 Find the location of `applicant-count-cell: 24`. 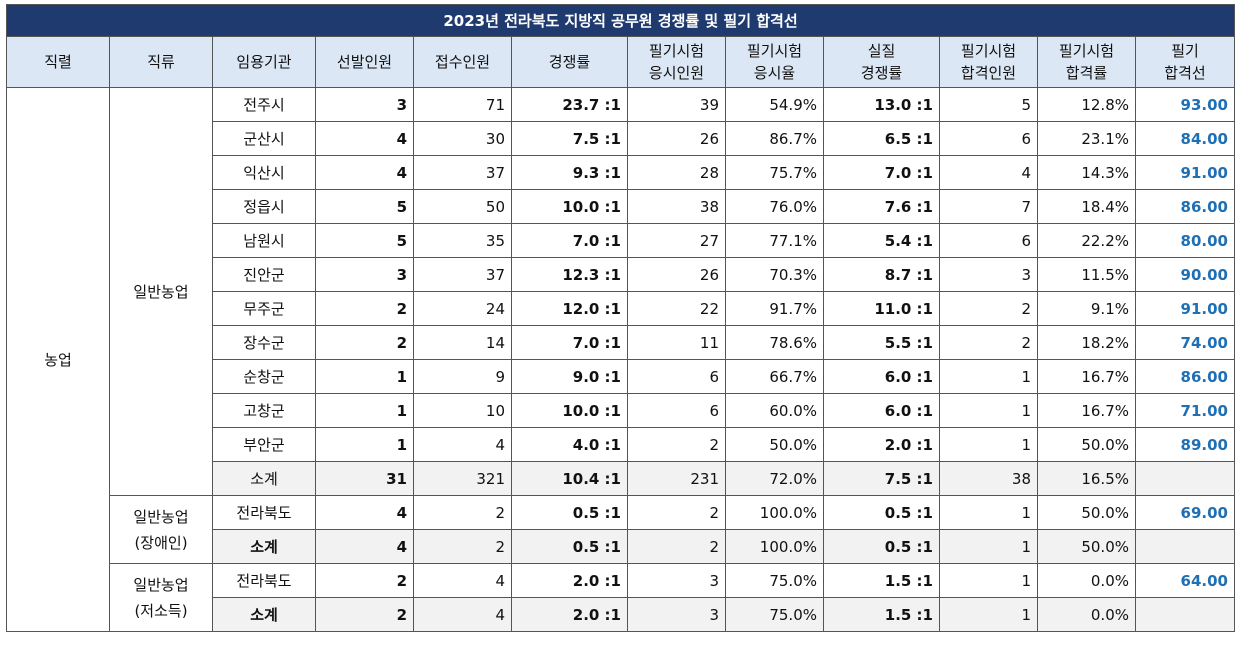

applicant-count-cell: 24 is located at coordinates (462, 308).